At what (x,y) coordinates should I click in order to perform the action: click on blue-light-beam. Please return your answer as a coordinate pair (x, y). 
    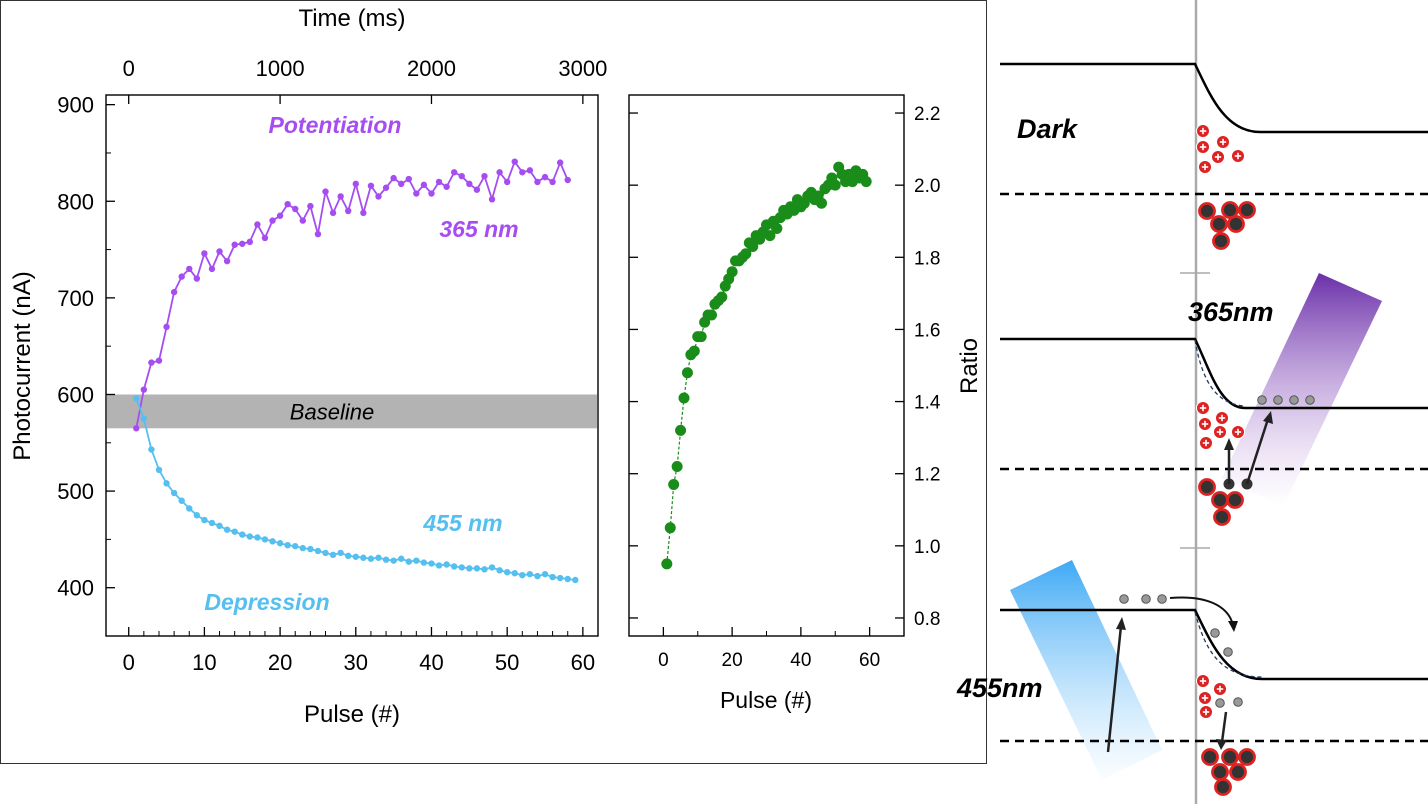
    Looking at the image, I should click on (1086, 670).